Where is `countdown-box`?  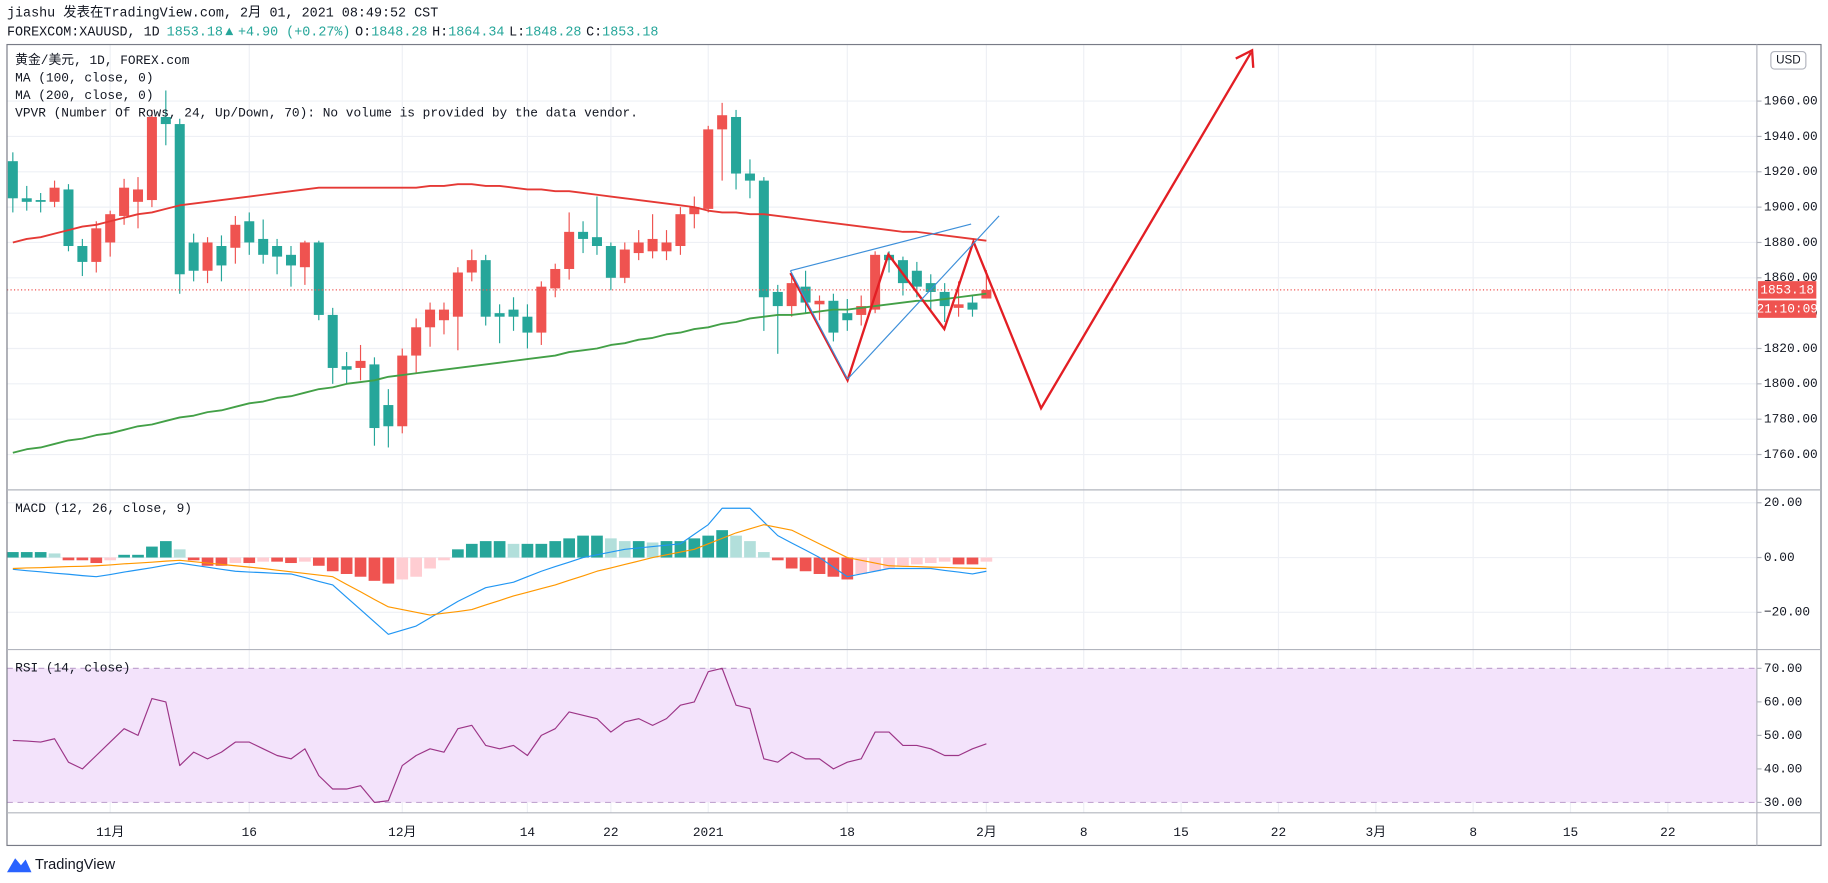 countdown-box is located at coordinates (1787, 309).